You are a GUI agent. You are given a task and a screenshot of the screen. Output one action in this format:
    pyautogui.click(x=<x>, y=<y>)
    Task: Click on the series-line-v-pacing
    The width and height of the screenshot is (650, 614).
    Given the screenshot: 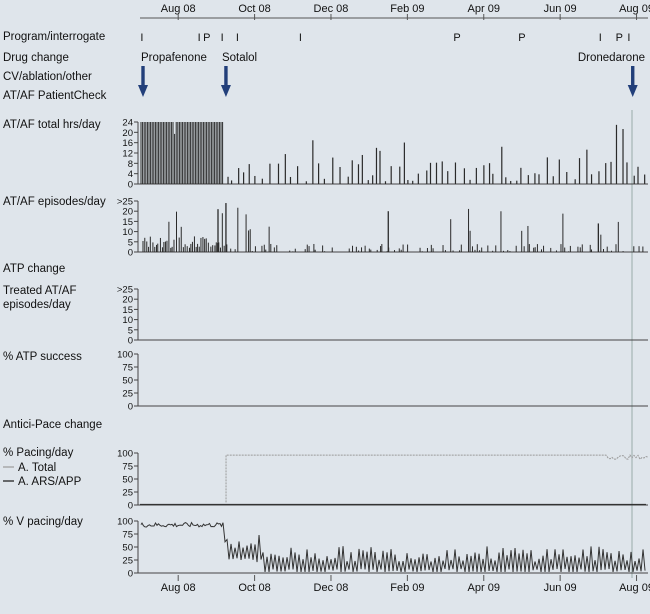 What is the action you would take?
    pyautogui.click(x=393, y=547)
    